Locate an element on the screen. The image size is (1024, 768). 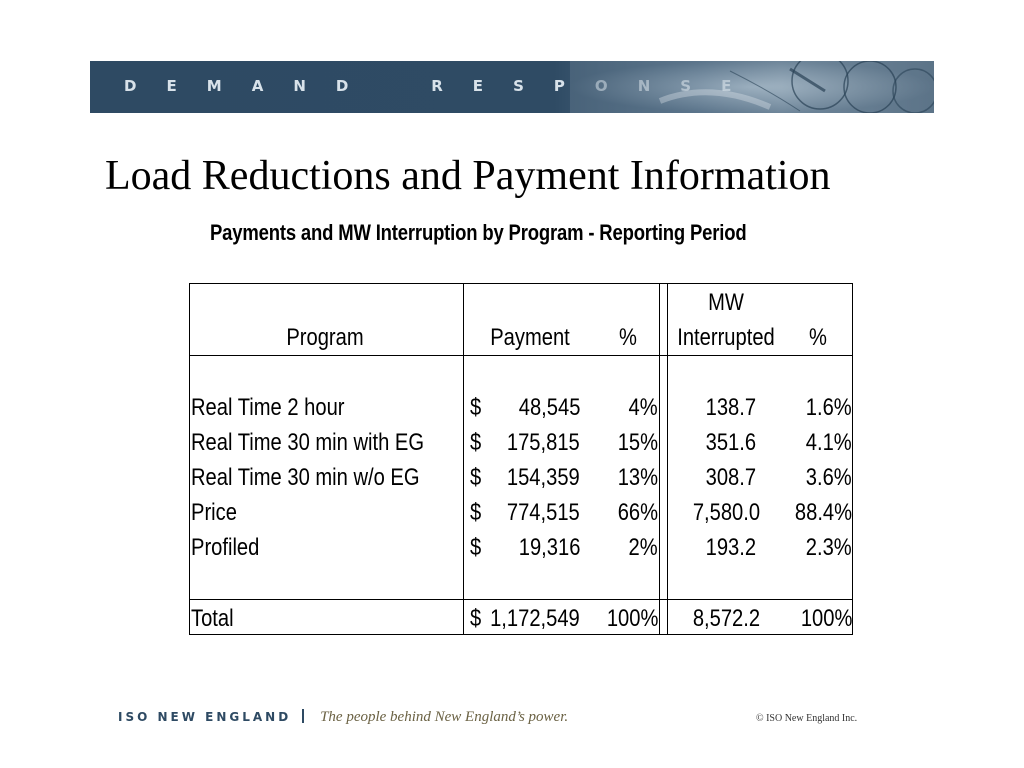
total-currency: $ is located at coordinates (476, 618).